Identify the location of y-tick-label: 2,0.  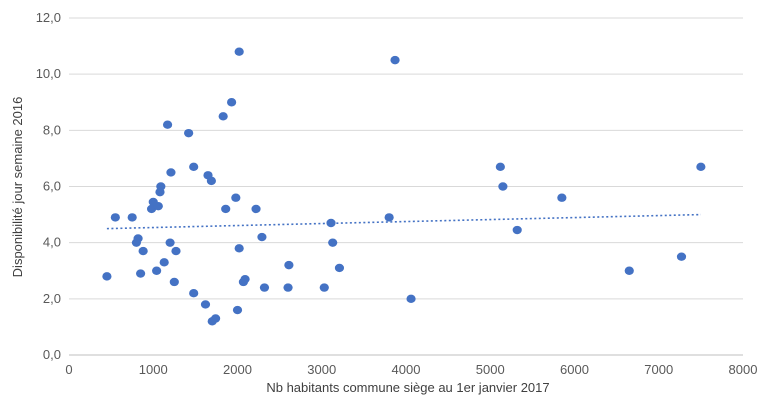
(52, 298).